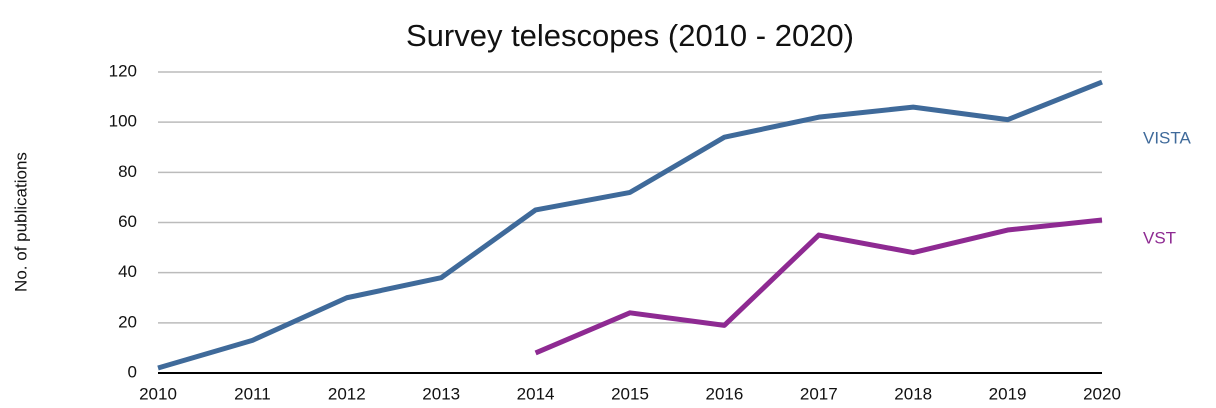 The width and height of the screenshot is (1216, 408). I want to click on x-tick-label: 2014, so click(536, 393).